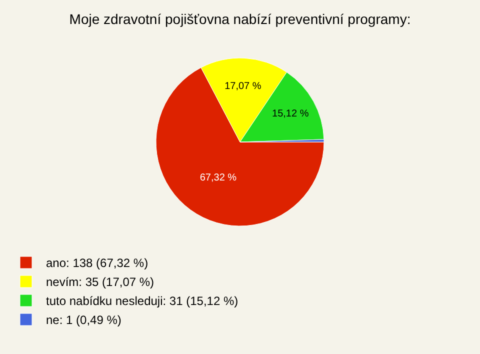  I want to click on data-label: 15,12 %, so click(290, 114).